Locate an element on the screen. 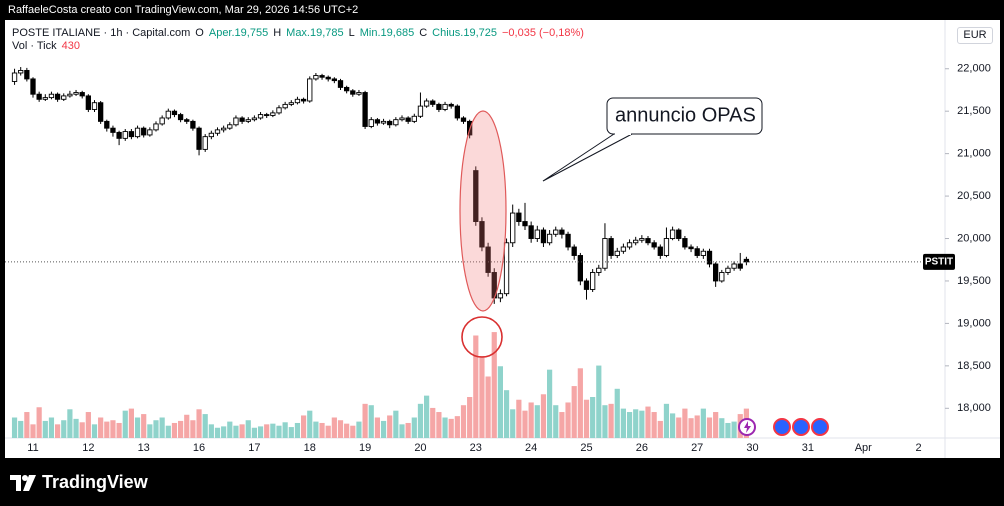  callout-pointer is located at coordinates (587, 157).